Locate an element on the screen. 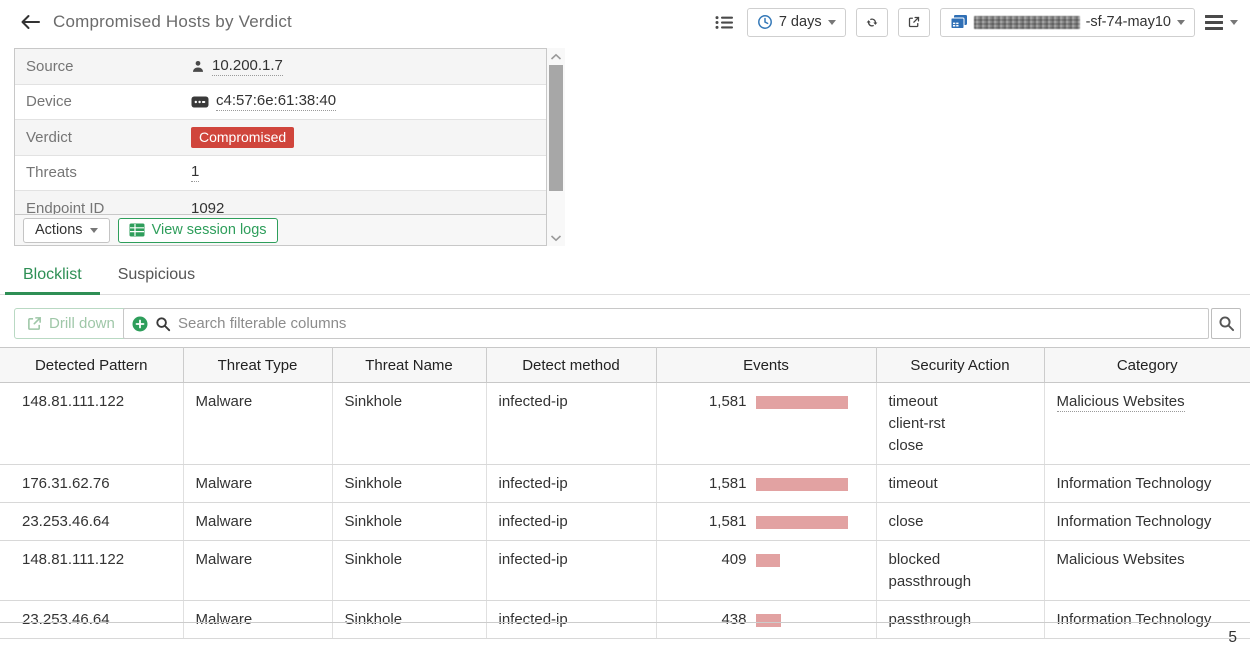 The height and width of the screenshot is (656, 1250). drill-down-icon is located at coordinates (34, 323).